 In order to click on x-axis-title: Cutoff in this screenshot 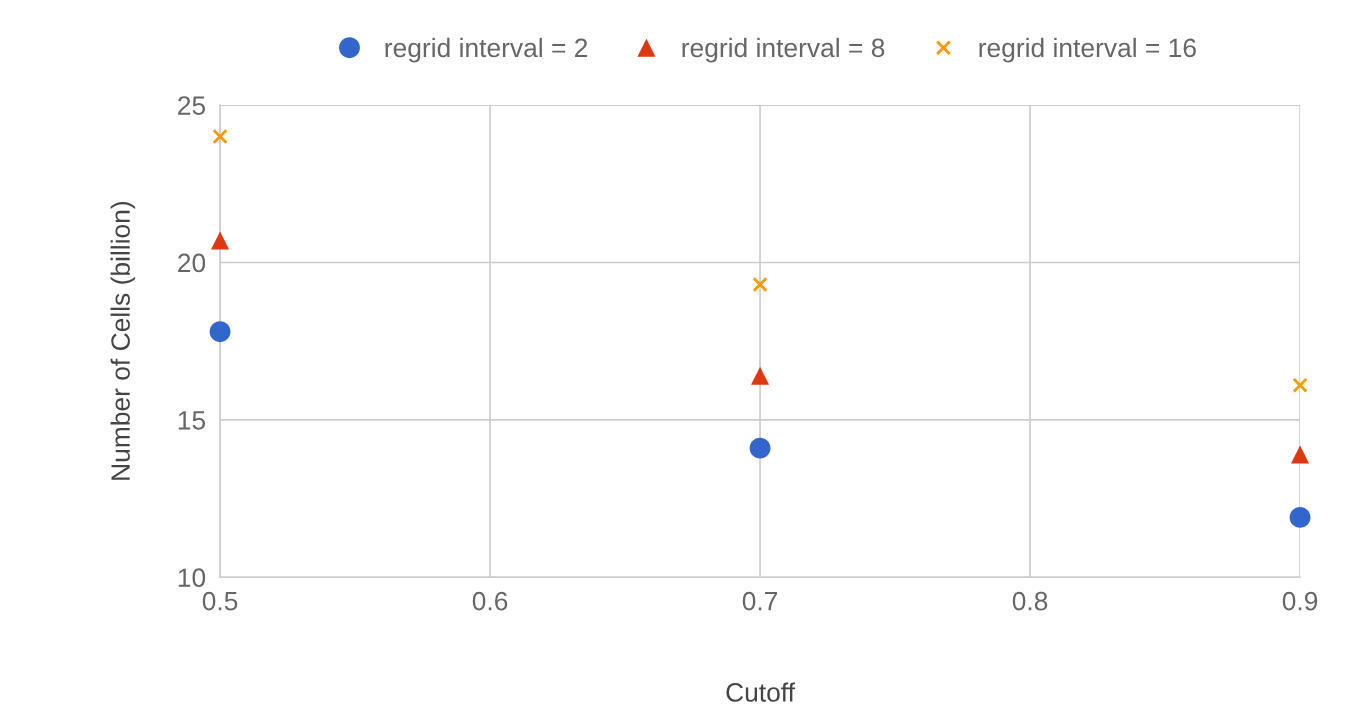, I will do `click(761, 692)`.